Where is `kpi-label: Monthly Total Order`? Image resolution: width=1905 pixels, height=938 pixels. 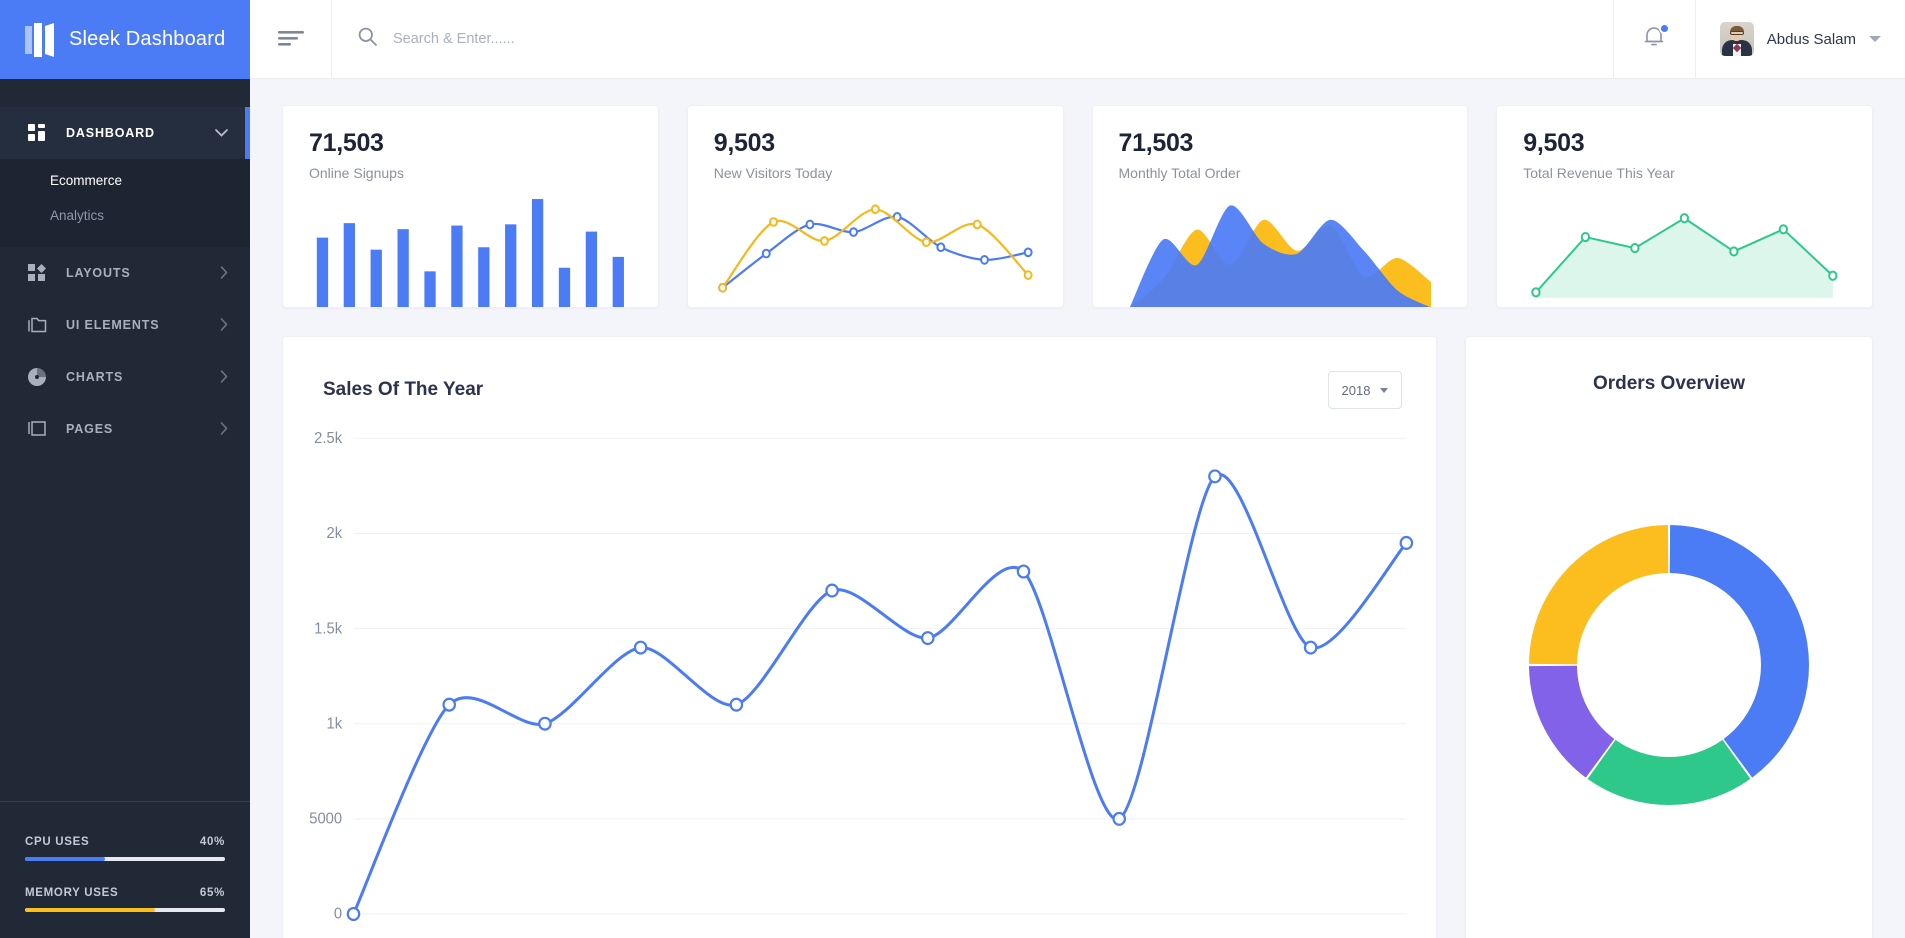 kpi-label: Monthly Total Order is located at coordinates (1179, 172).